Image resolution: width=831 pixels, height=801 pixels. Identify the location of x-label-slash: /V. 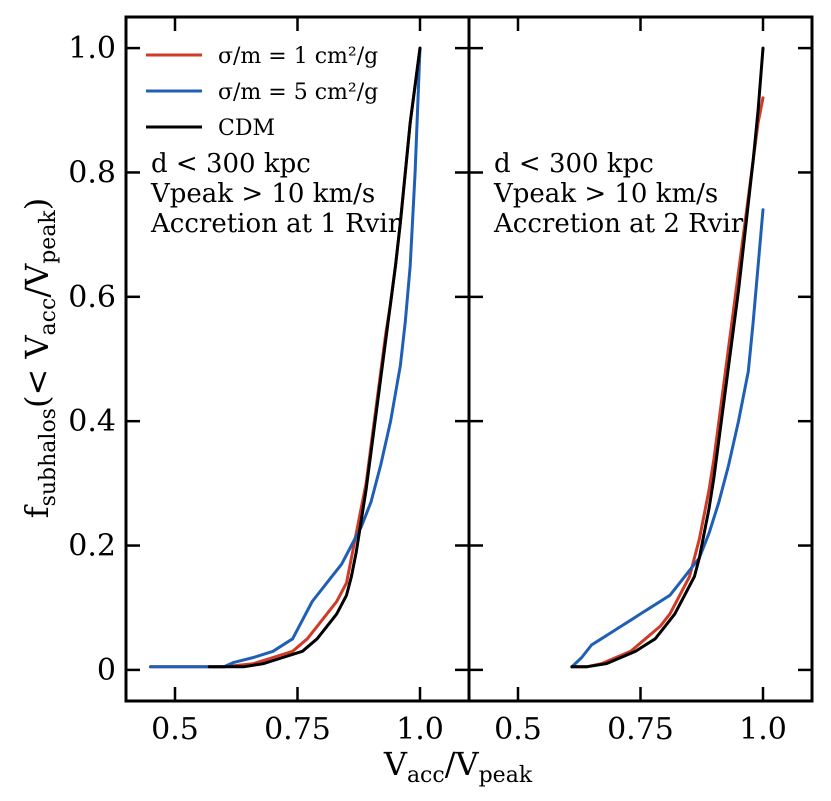
(462, 764).